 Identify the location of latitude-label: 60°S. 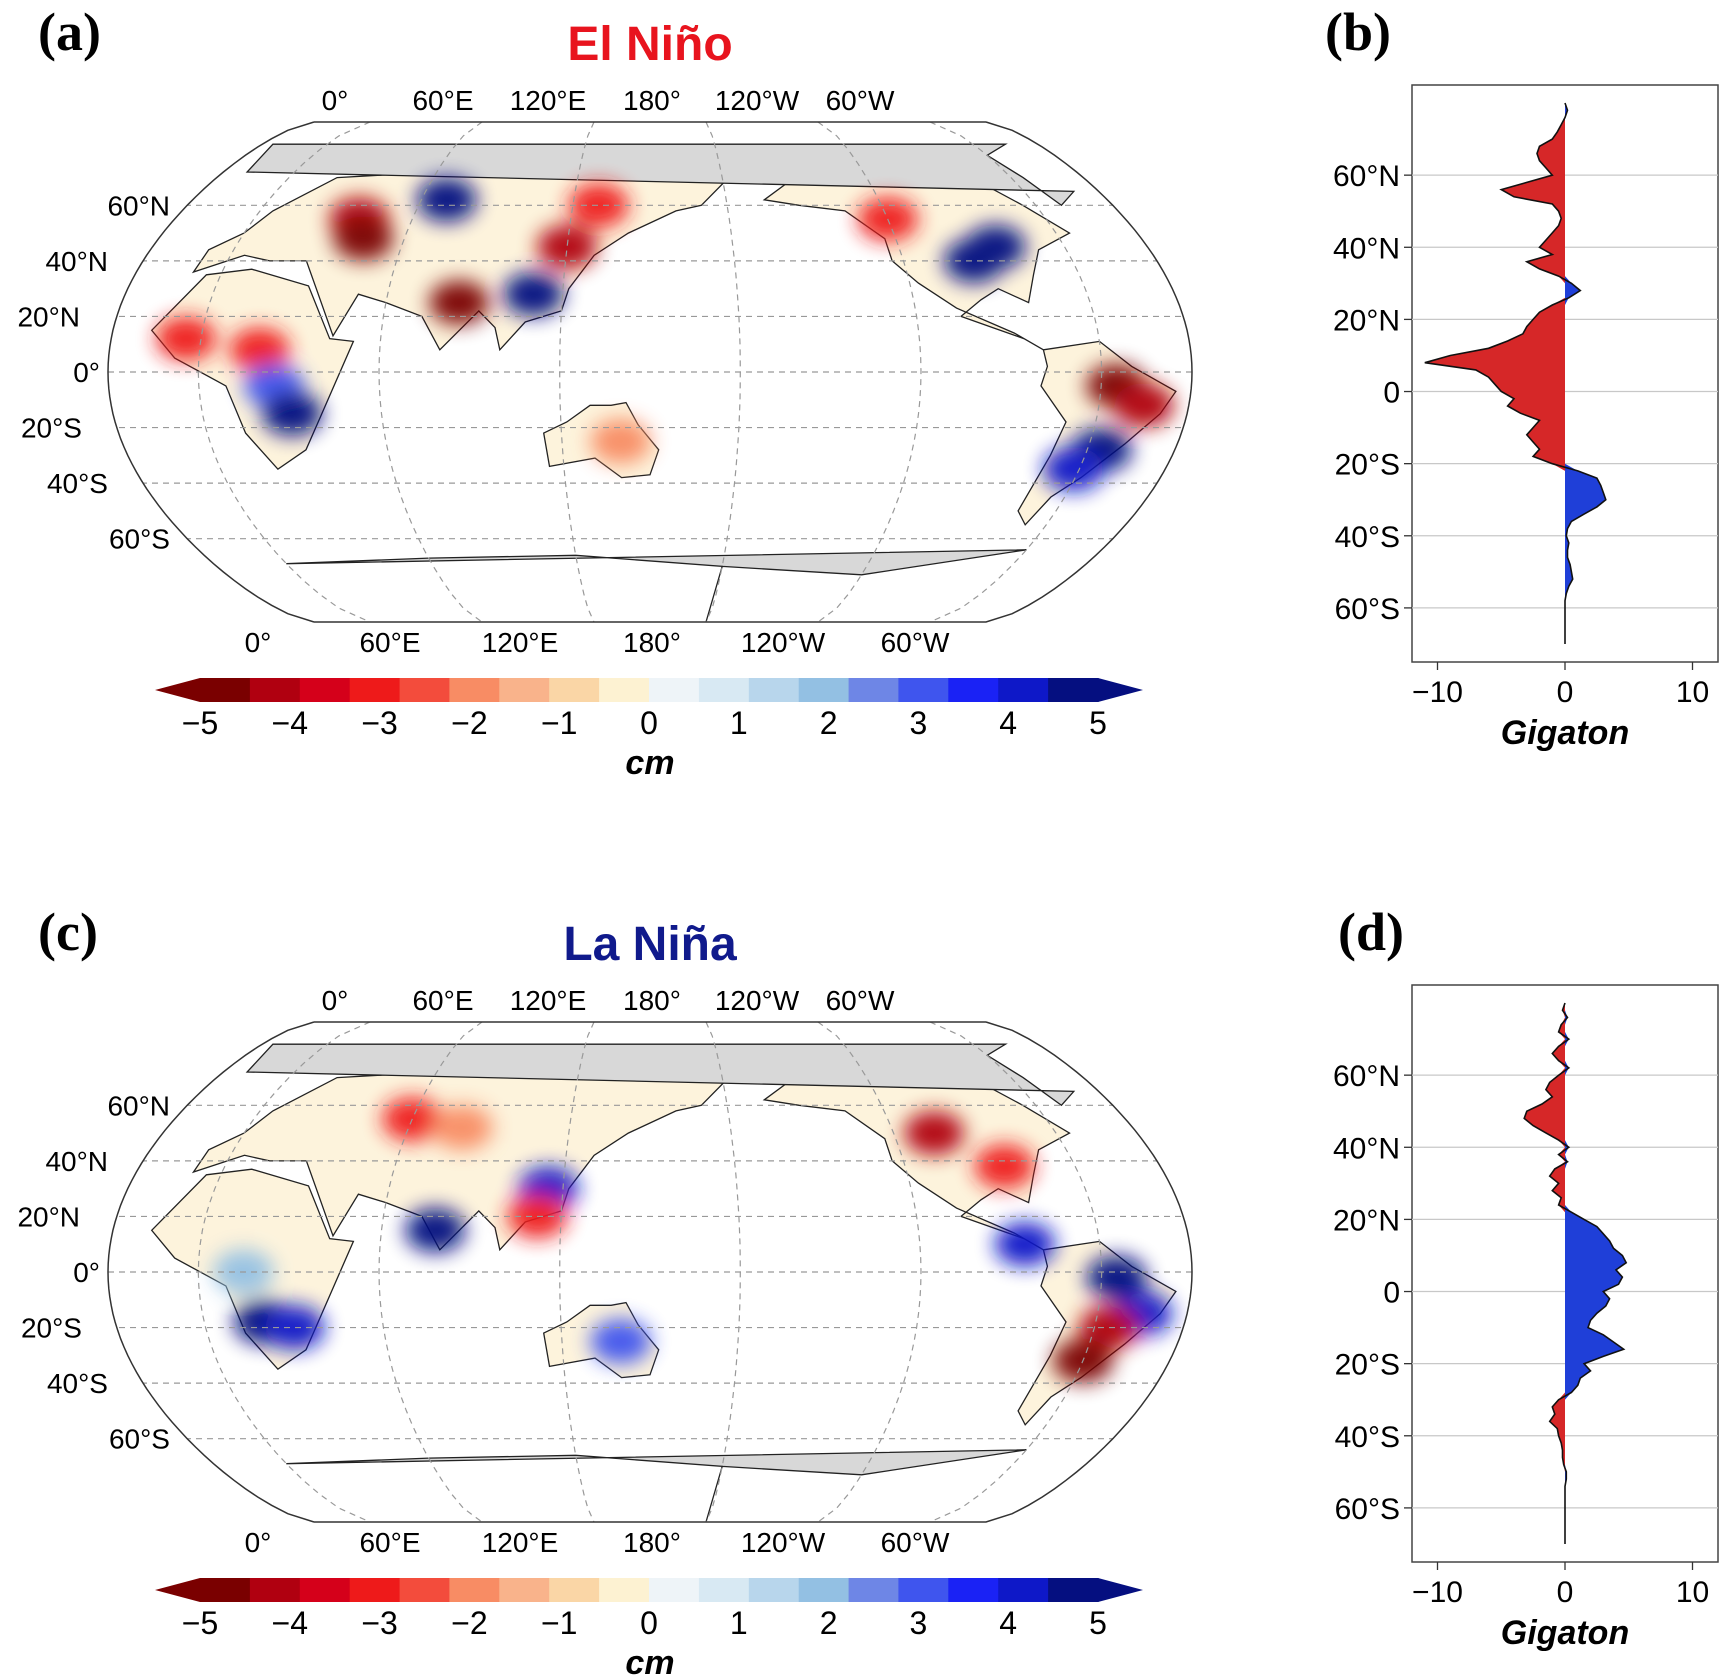
(139, 539).